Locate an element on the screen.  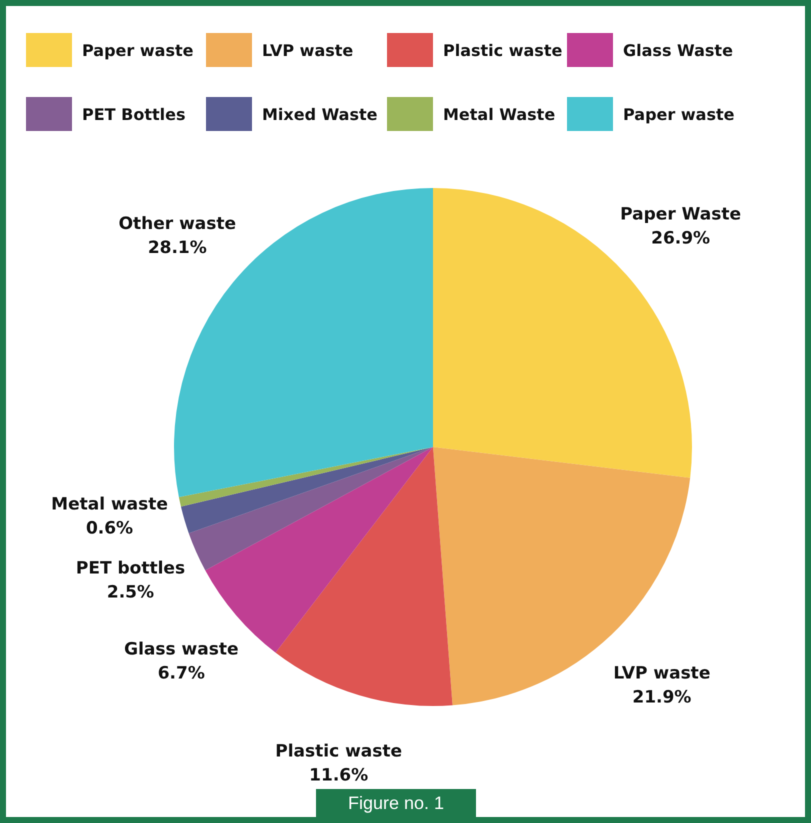
legend-label: Glass Waste is located at coordinates (678, 50).